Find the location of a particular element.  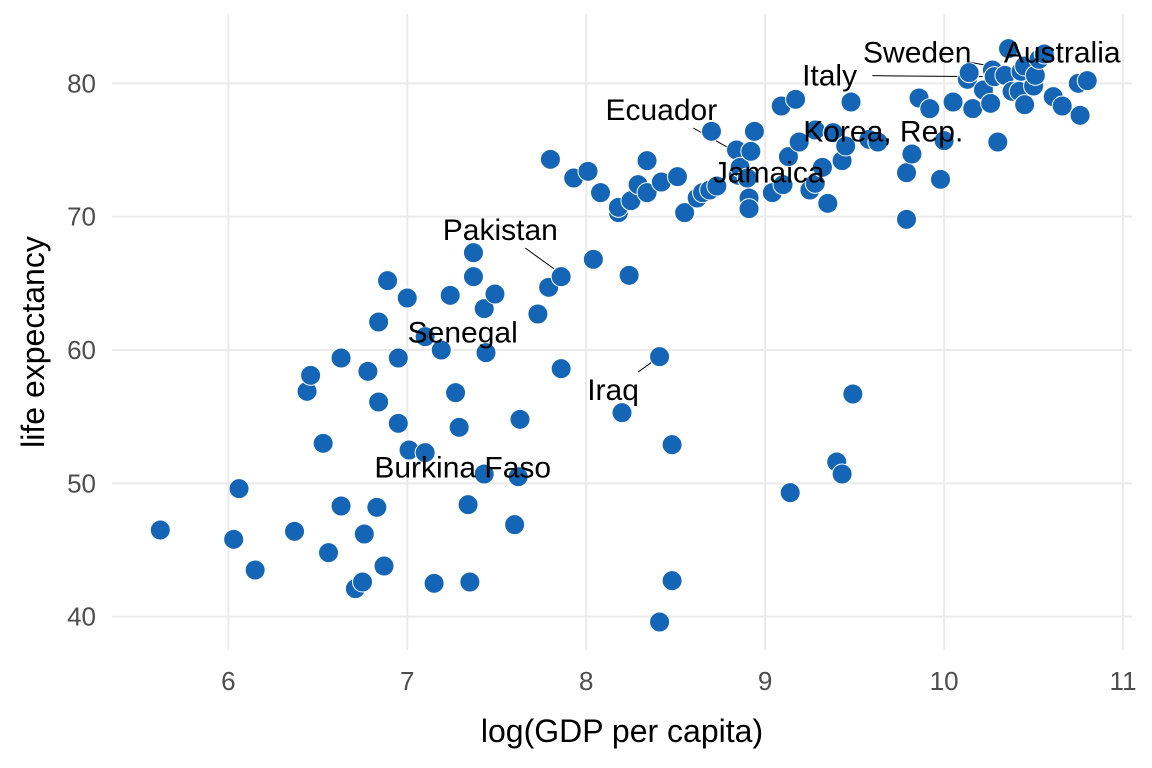

annotation-label: Pakistan is located at coordinates (500, 230).